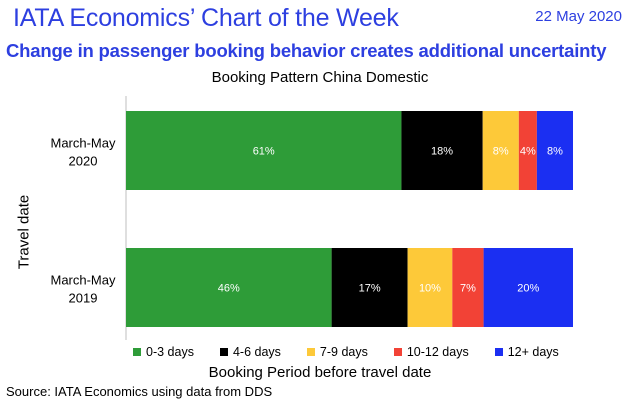  I want to click on legend-item-4: 12+ days, so click(526, 352).